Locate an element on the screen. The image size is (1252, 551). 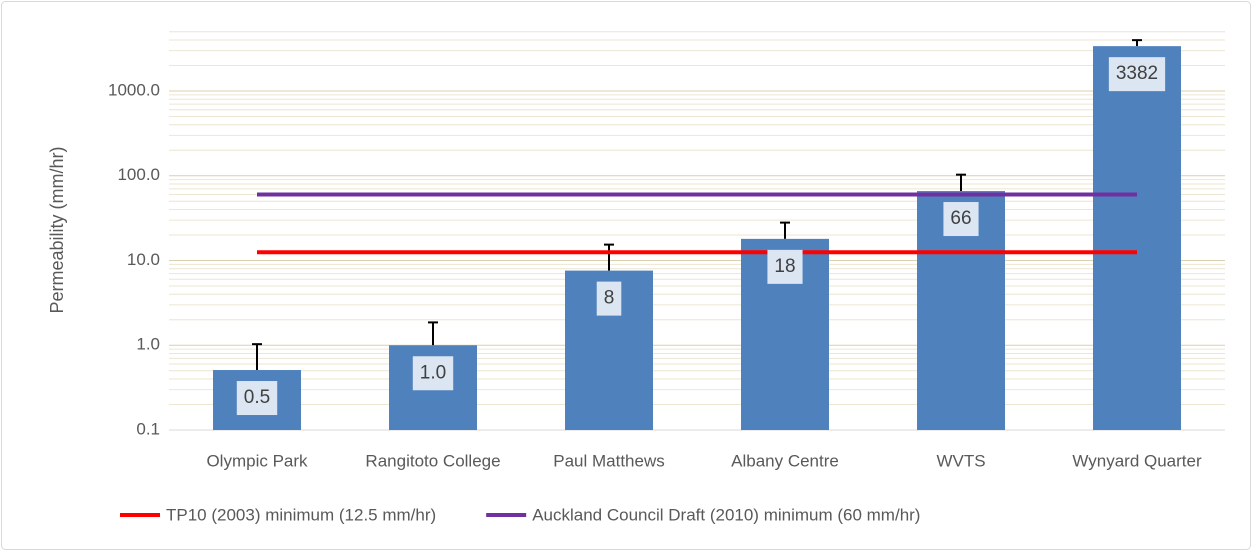
value-label: 1.0 is located at coordinates (433, 373).